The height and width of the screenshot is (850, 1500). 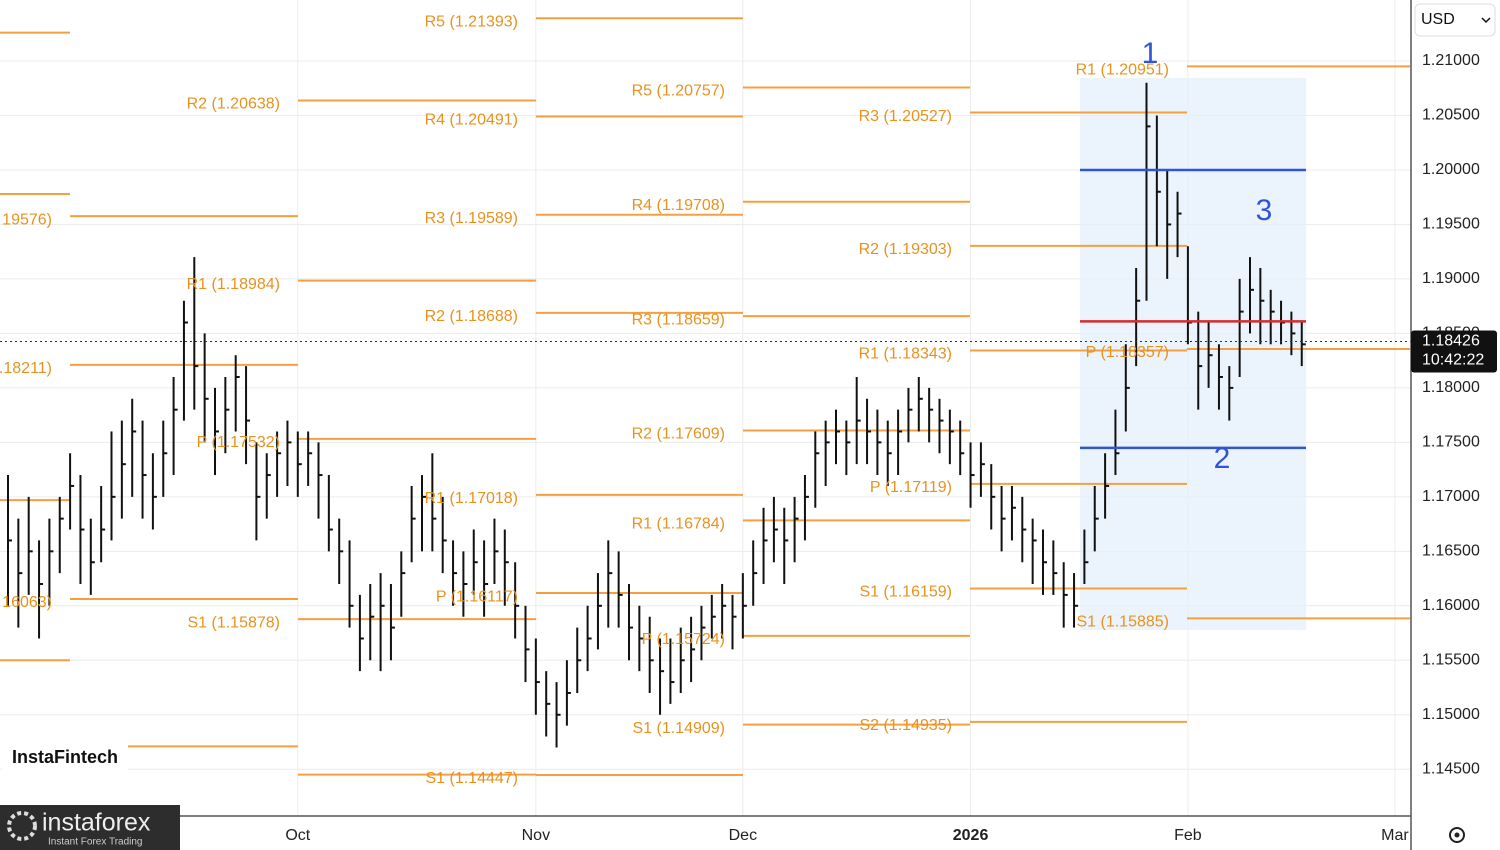 I want to click on pivot-label: P (1.17532), so click(x=238, y=442).